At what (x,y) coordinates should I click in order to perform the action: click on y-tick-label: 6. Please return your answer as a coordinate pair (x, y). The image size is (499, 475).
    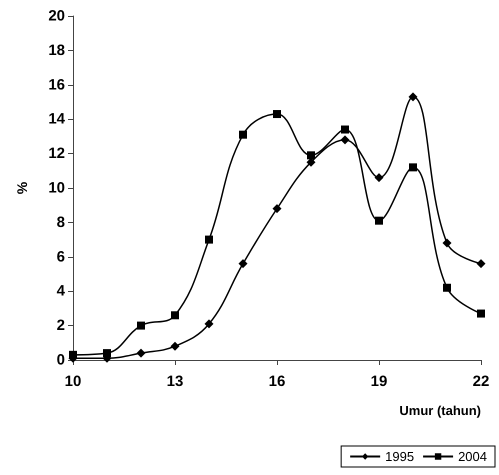
    Looking at the image, I should click on (60, 257).